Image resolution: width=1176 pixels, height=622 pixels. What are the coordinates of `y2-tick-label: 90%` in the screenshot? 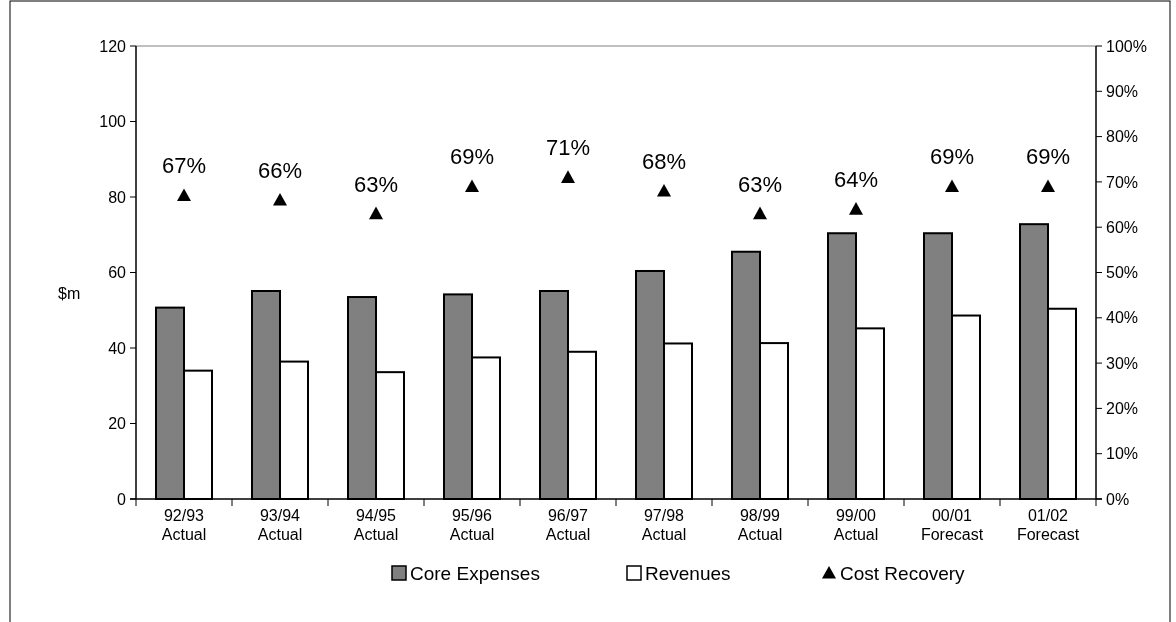 It's located at (1122, 91).